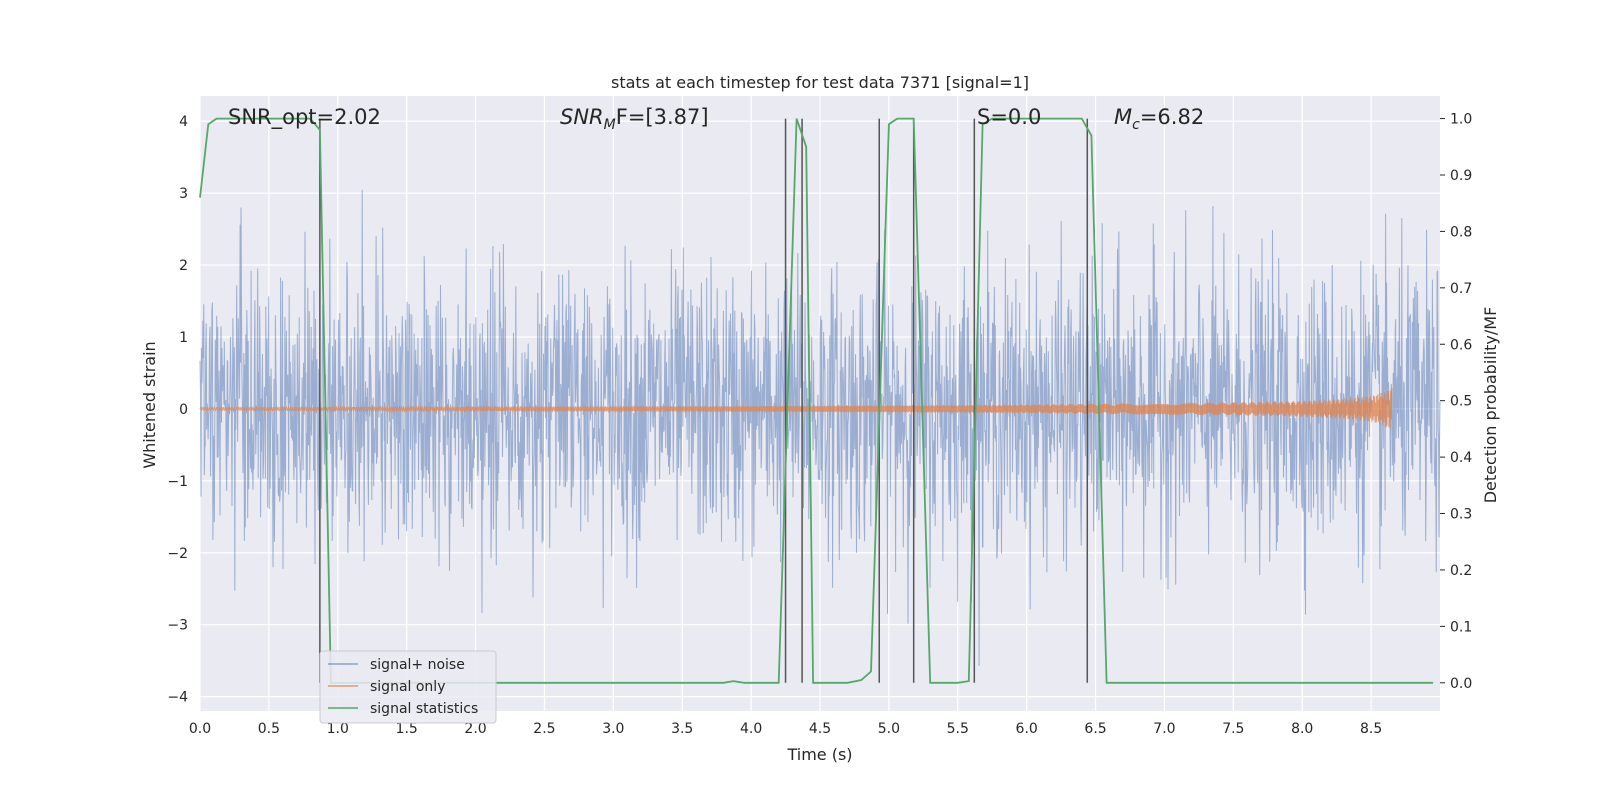 The height and width of the screenshot is (804, 1600). Describe the element at coordinates (1461, 458) in the screenshot. I see `y-right-tick-label: 0.4` at that location.